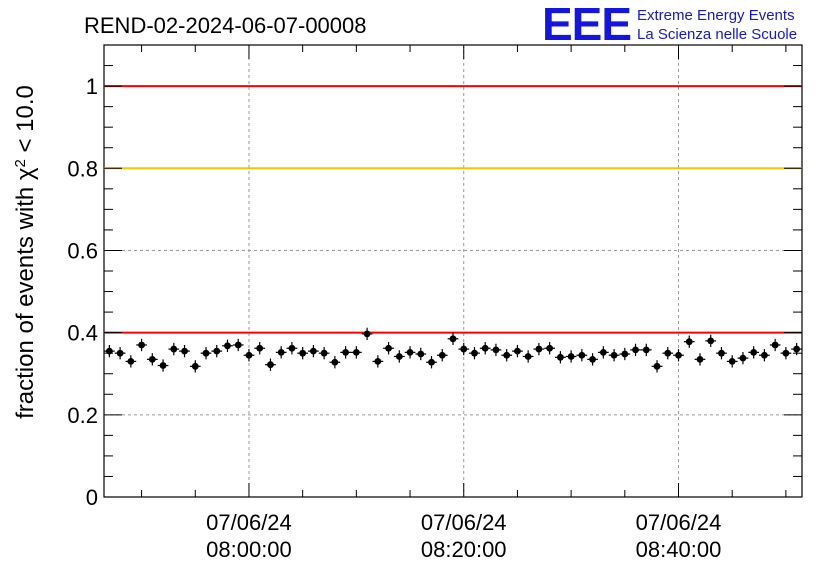 The height and width of the screenshot is (572, 836). I want to click on y-axis-title-prefix: fraction of events with, so click(25, 299).